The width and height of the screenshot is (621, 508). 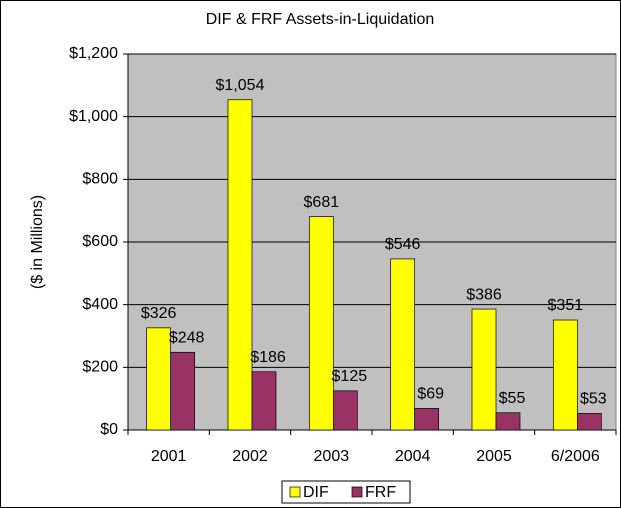 What do you see at coordinates (316, 492) in the screenshot?
I see `legend-label: DIF` at bounding box center [316, 492].